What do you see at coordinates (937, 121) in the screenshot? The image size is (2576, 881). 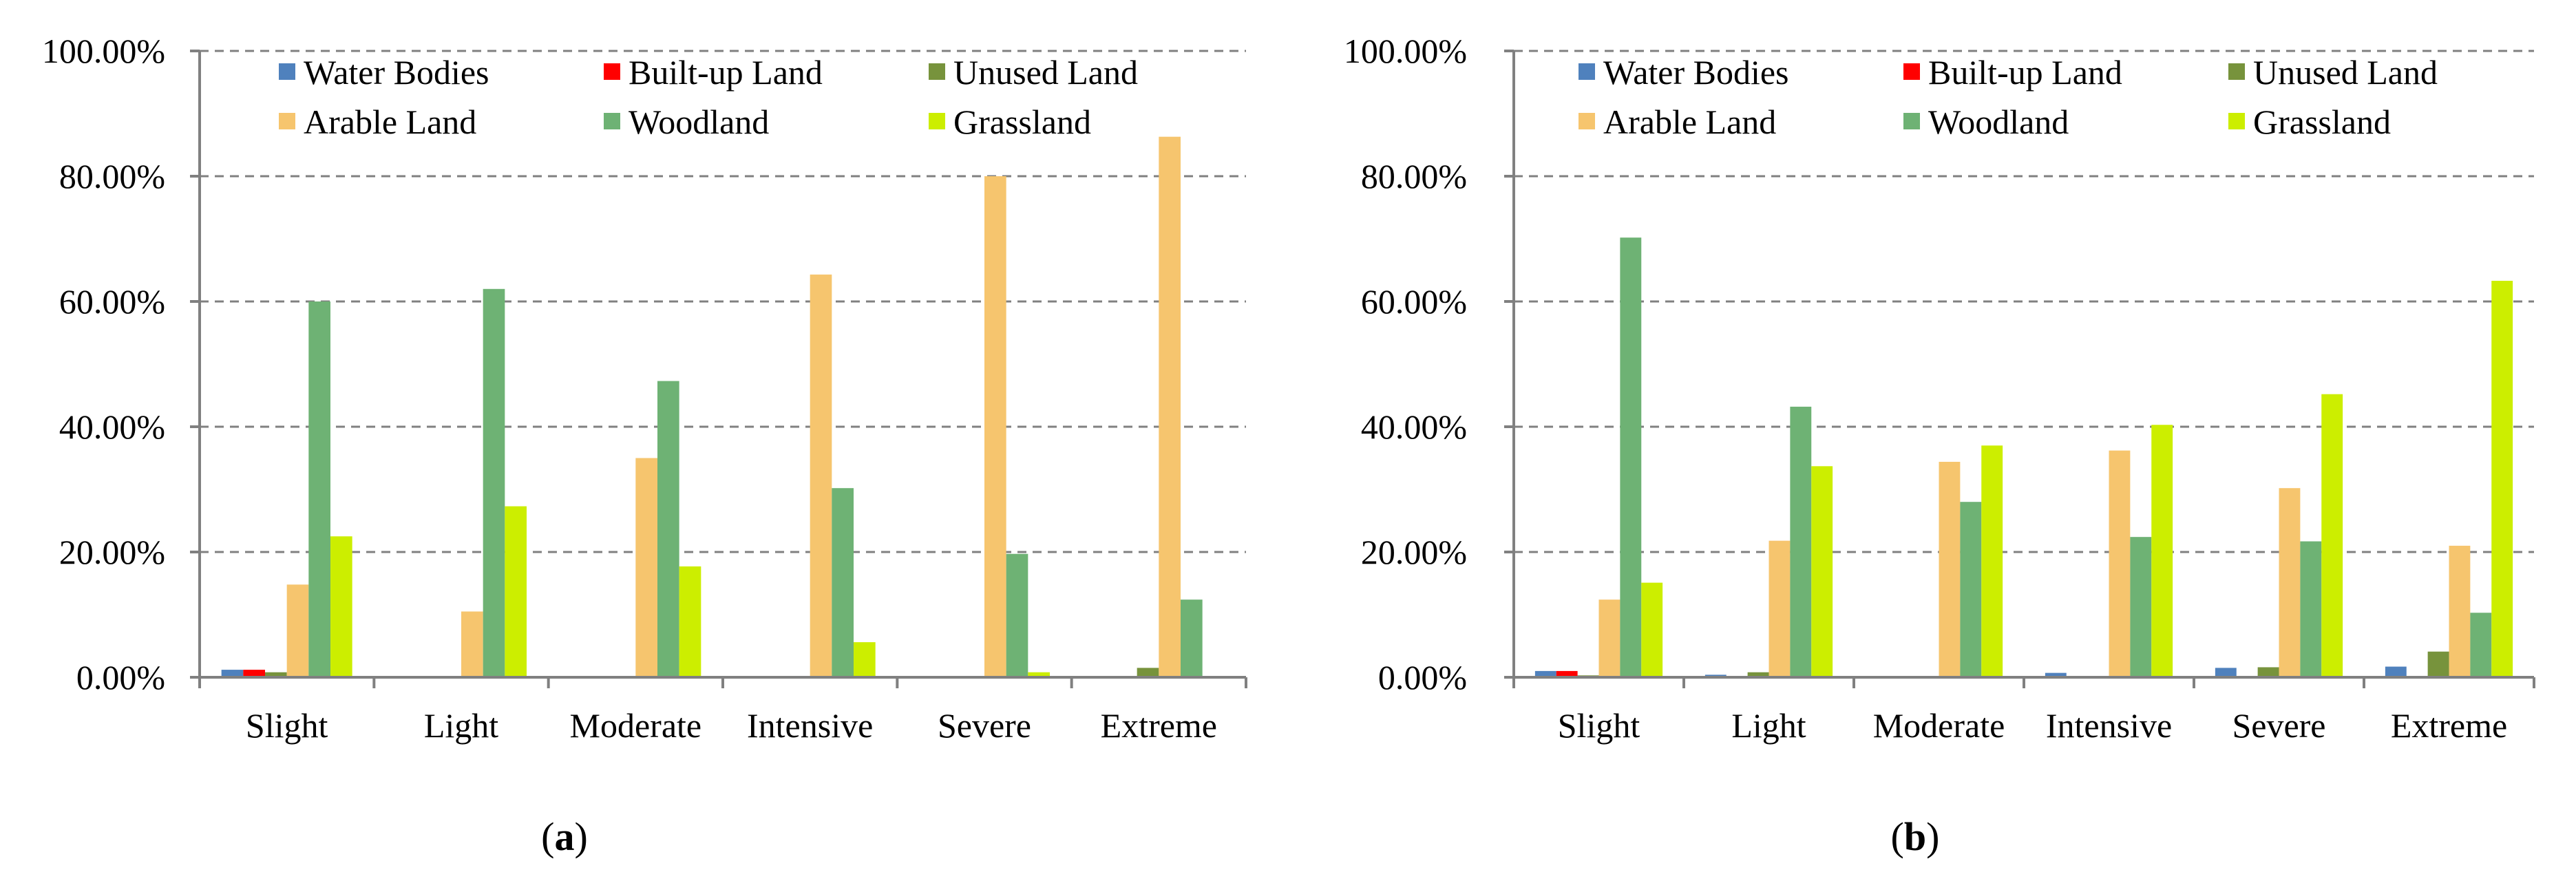 I see `legend-swatch-a-grassland` at bounding box center [937, 121].